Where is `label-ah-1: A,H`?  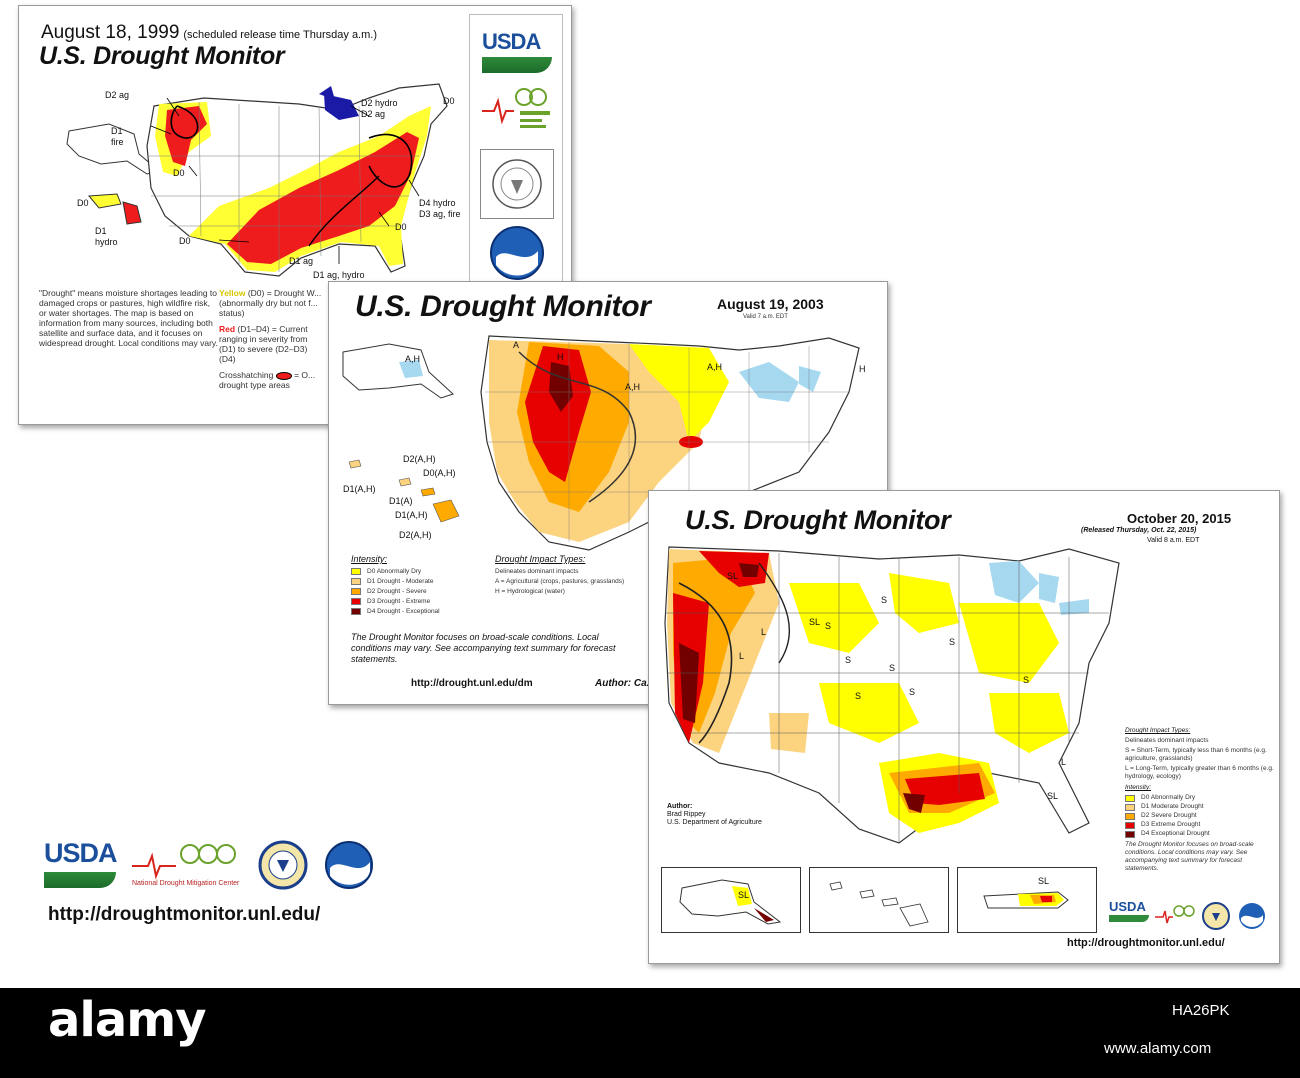
label-ah-1: A,H is located at coordinates (633, 387).